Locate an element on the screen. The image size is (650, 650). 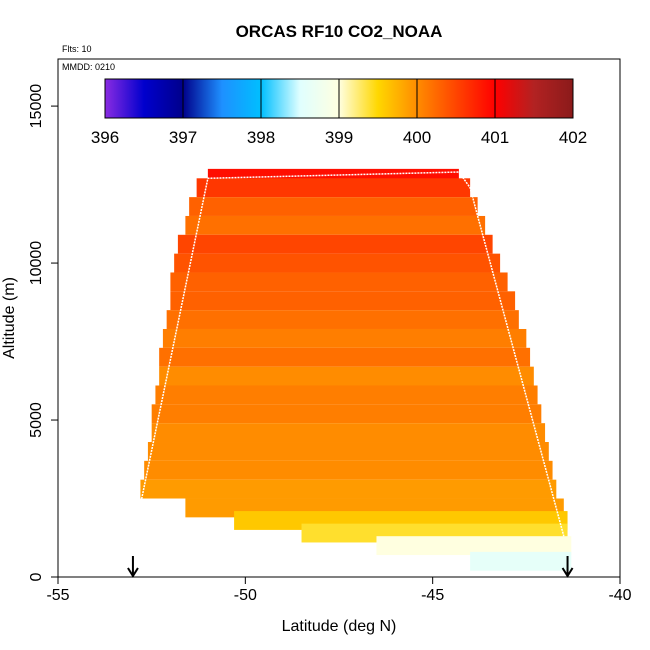
y-tick-label: 15000 is located at coordinates (36, 106).